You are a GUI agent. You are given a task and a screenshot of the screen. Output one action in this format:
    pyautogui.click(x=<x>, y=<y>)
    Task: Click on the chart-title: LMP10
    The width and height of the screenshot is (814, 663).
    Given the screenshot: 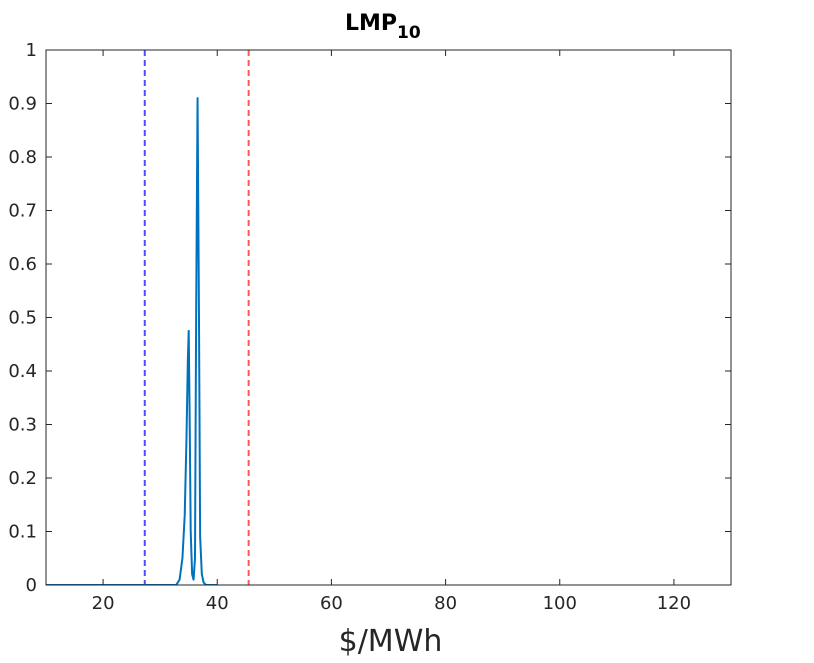 What is the action you would take?
    pyautogui.click(x=383, y=27)
    